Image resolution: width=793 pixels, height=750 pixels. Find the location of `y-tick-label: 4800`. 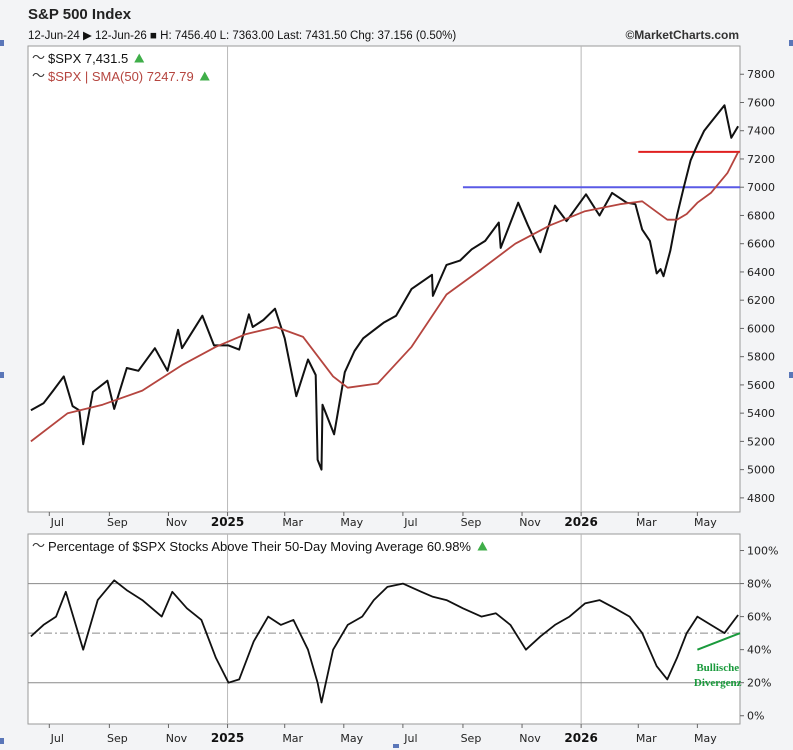

y-tick-label: 4800 is located at coordinates (761, 498).